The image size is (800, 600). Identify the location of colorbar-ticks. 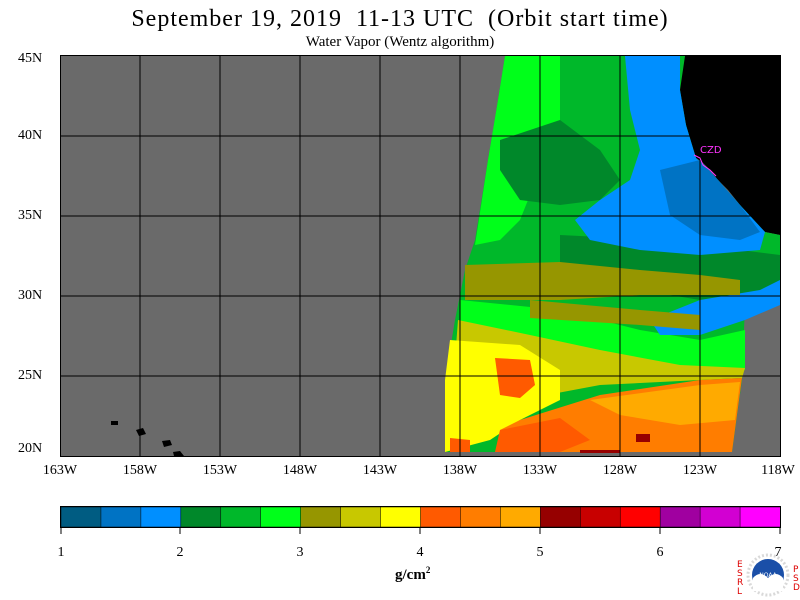
(420, 531).